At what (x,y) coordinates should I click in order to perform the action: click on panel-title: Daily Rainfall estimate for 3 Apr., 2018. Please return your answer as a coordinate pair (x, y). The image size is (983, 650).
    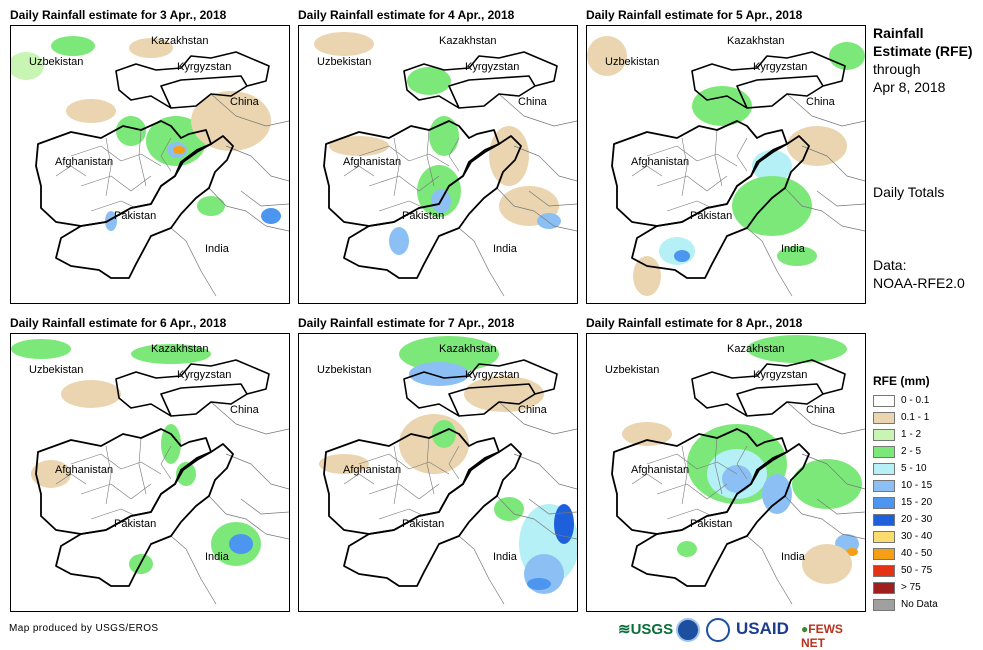
    Looking at the image, I should click on (118, 15).